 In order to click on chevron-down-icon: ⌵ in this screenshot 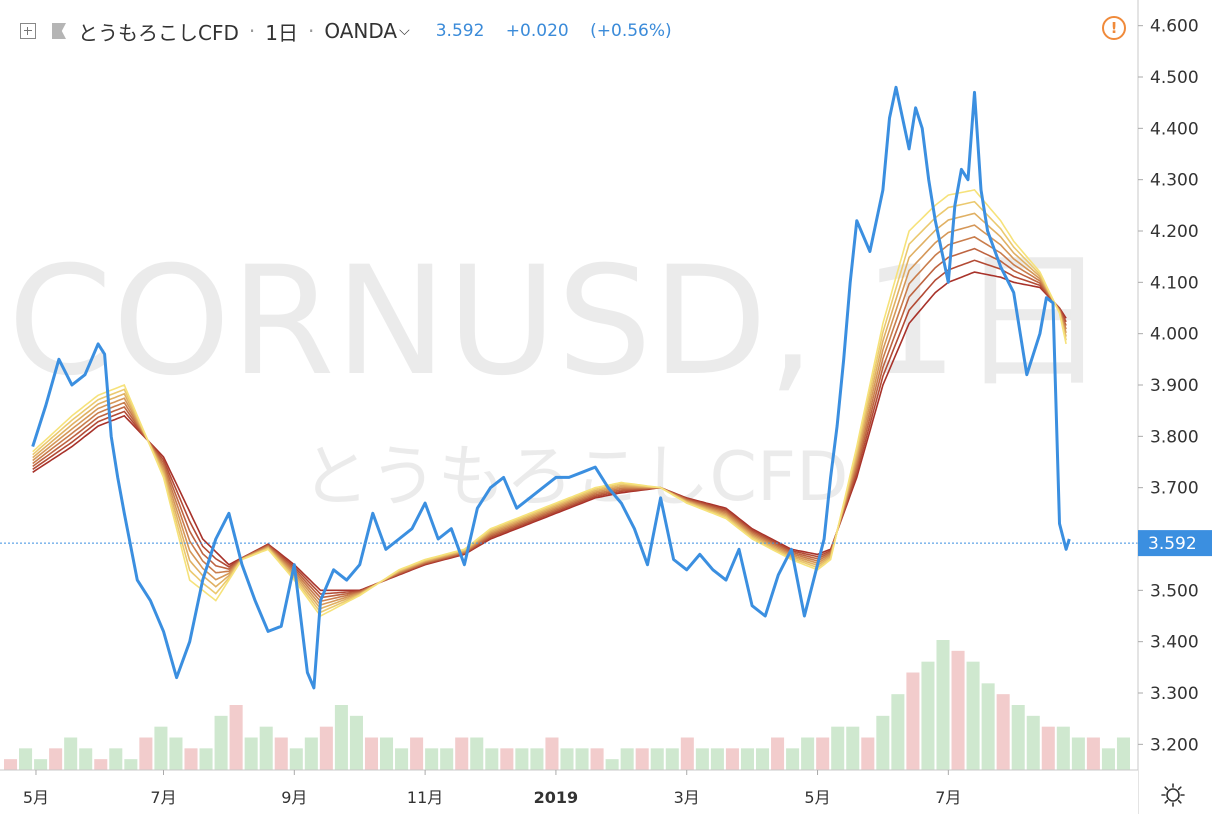, I will do `click(404, 31)`.